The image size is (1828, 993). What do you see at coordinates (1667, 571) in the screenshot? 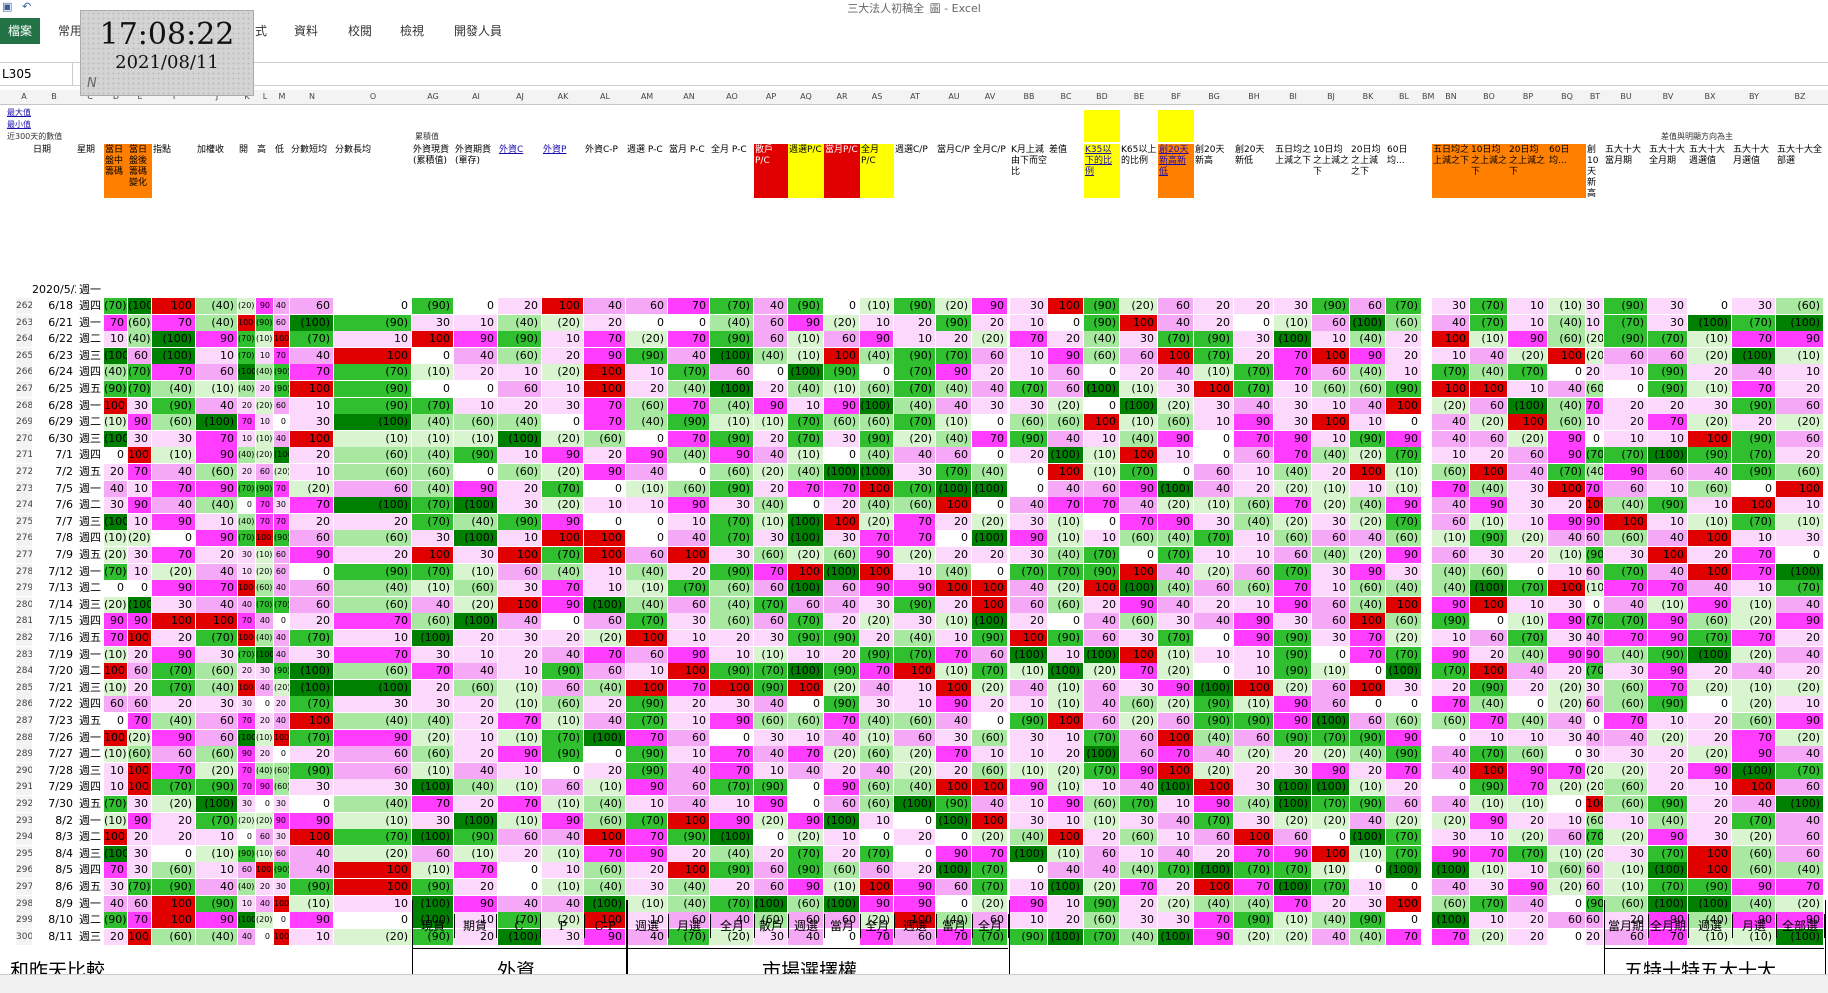
I see `cell-bv: 40` at bounding box center [1667, 571].